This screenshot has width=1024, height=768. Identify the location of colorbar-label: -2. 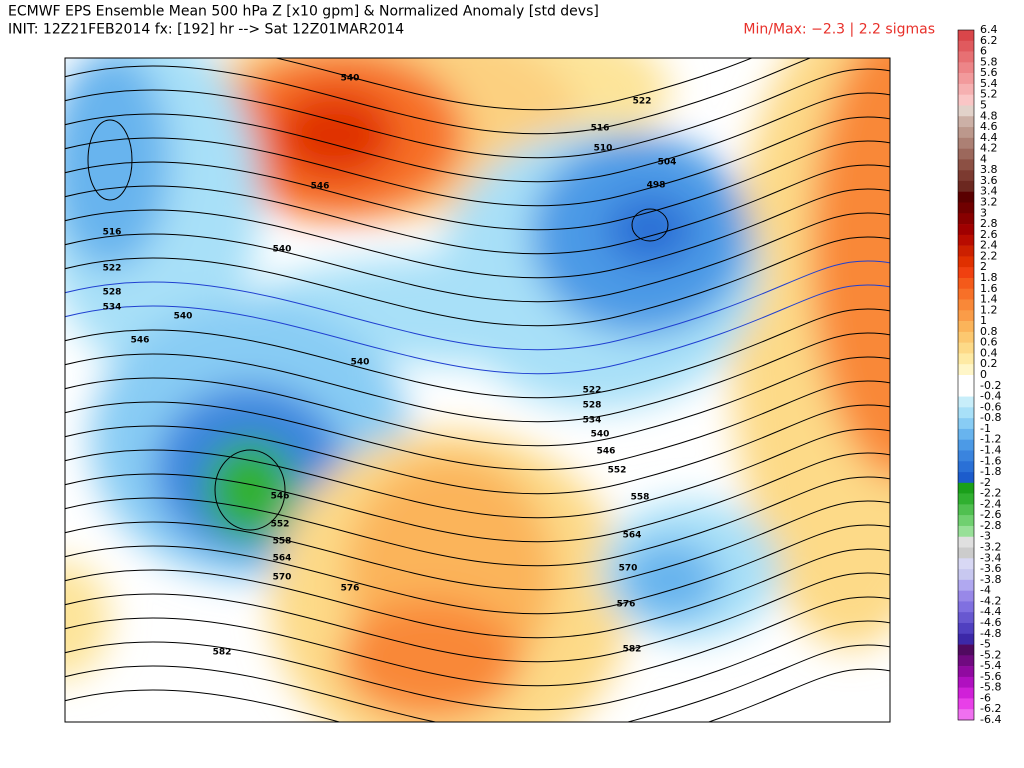
(985, 482).